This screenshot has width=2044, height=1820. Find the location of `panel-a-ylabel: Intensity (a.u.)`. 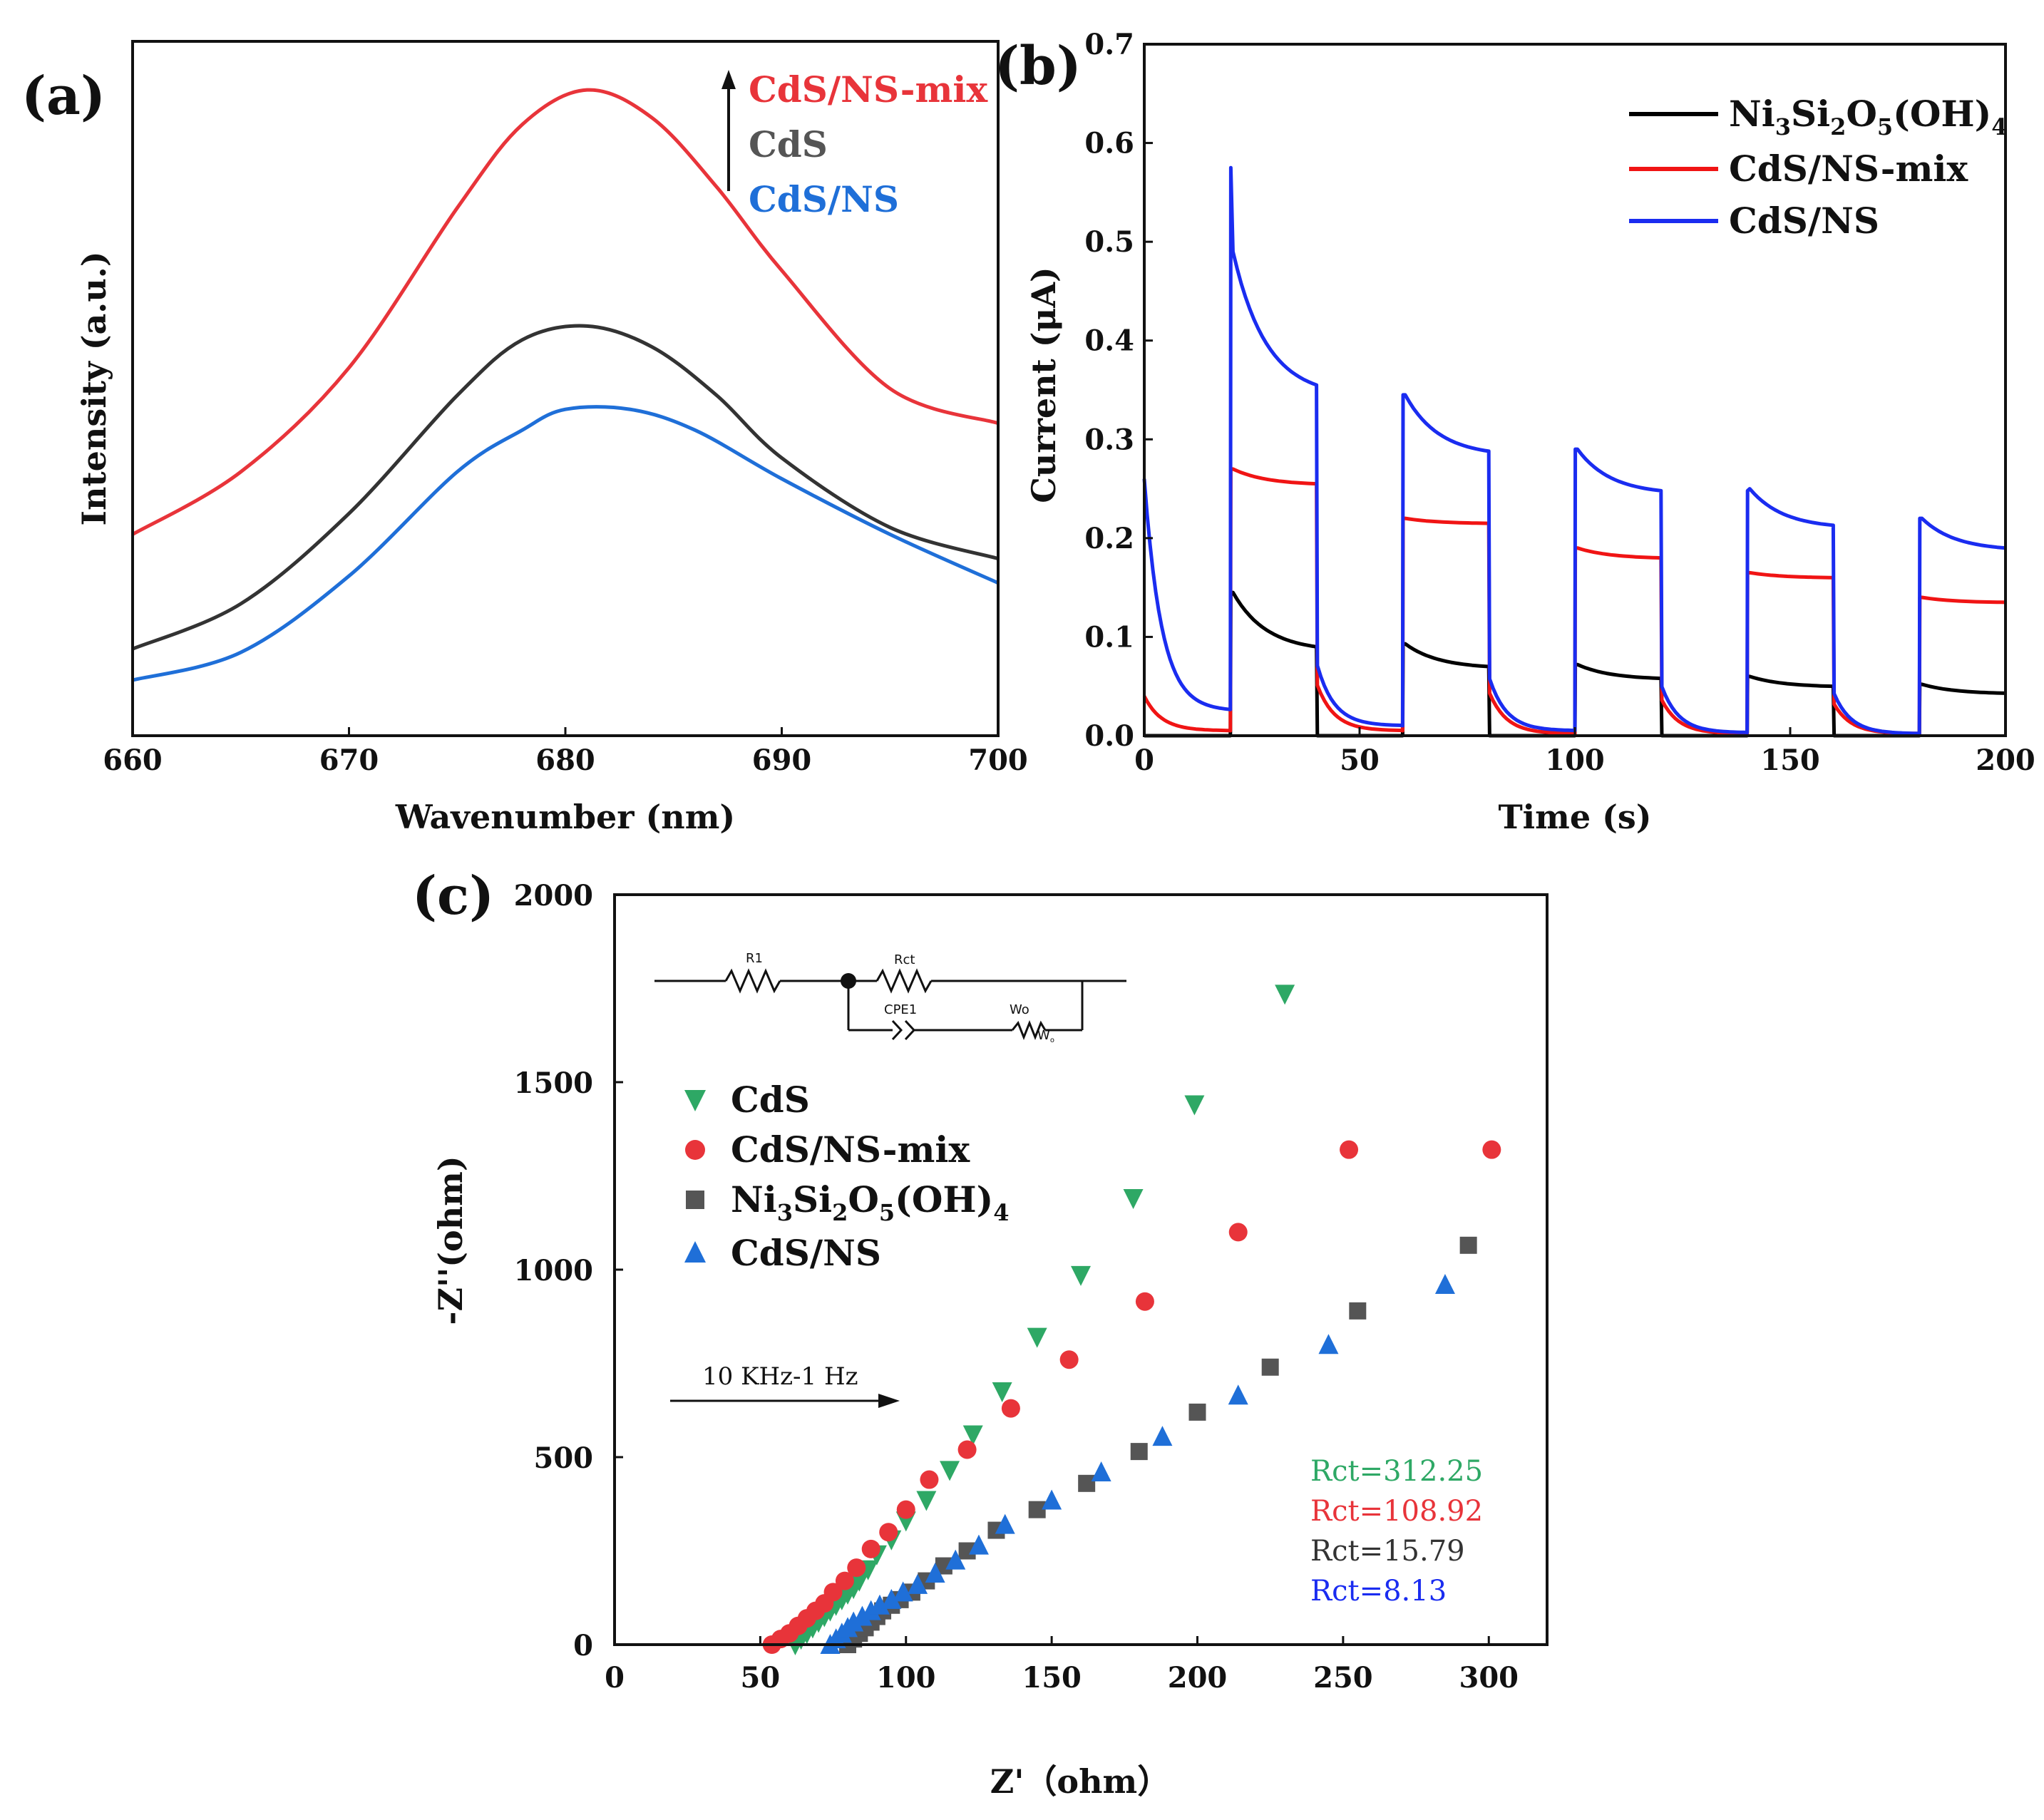

panel-a-ylabel: Intensity (a.u.) is located at coordinates (94, 388).